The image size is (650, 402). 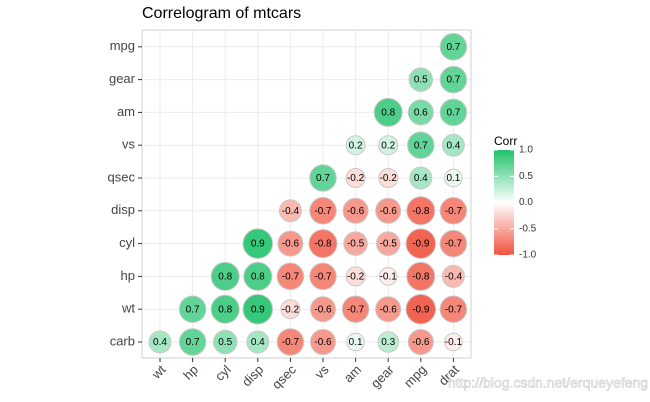 I want to click on x-tick-label: mpg, so click(x=415, y=376).